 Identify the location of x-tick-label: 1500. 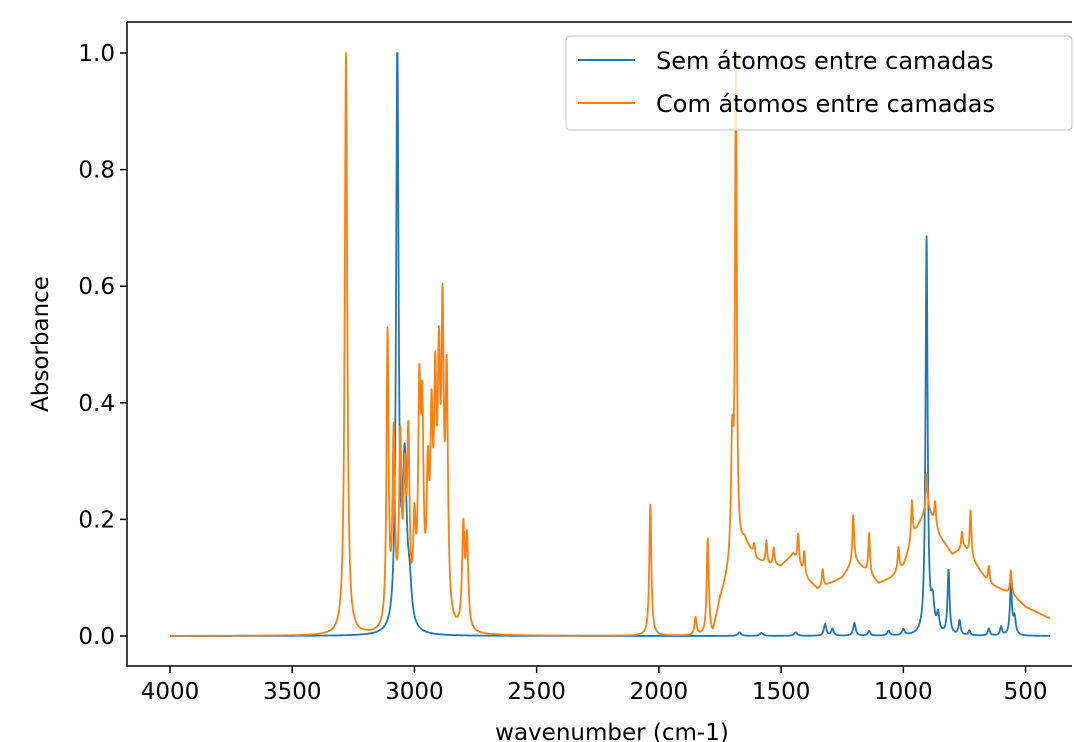
(781, 692).